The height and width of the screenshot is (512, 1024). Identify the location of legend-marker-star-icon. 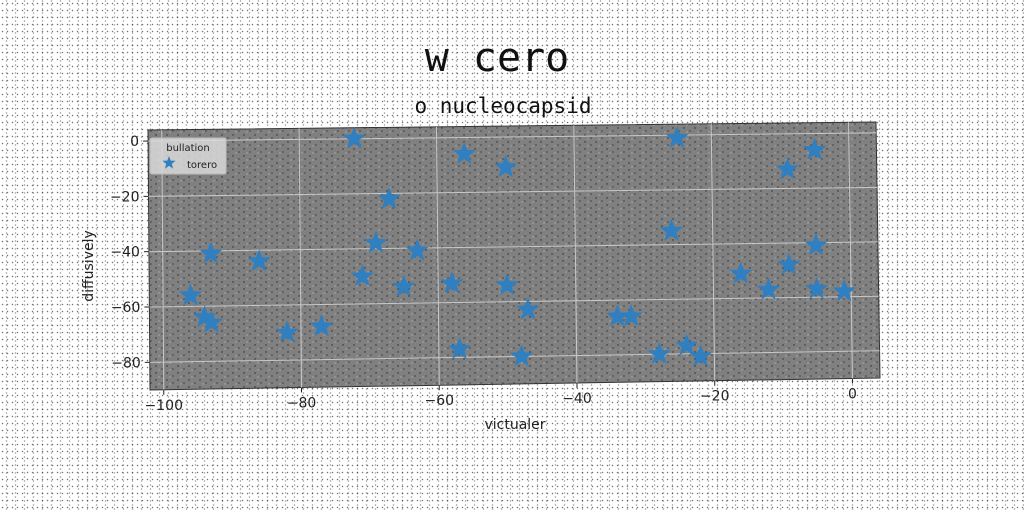
(169, 162).